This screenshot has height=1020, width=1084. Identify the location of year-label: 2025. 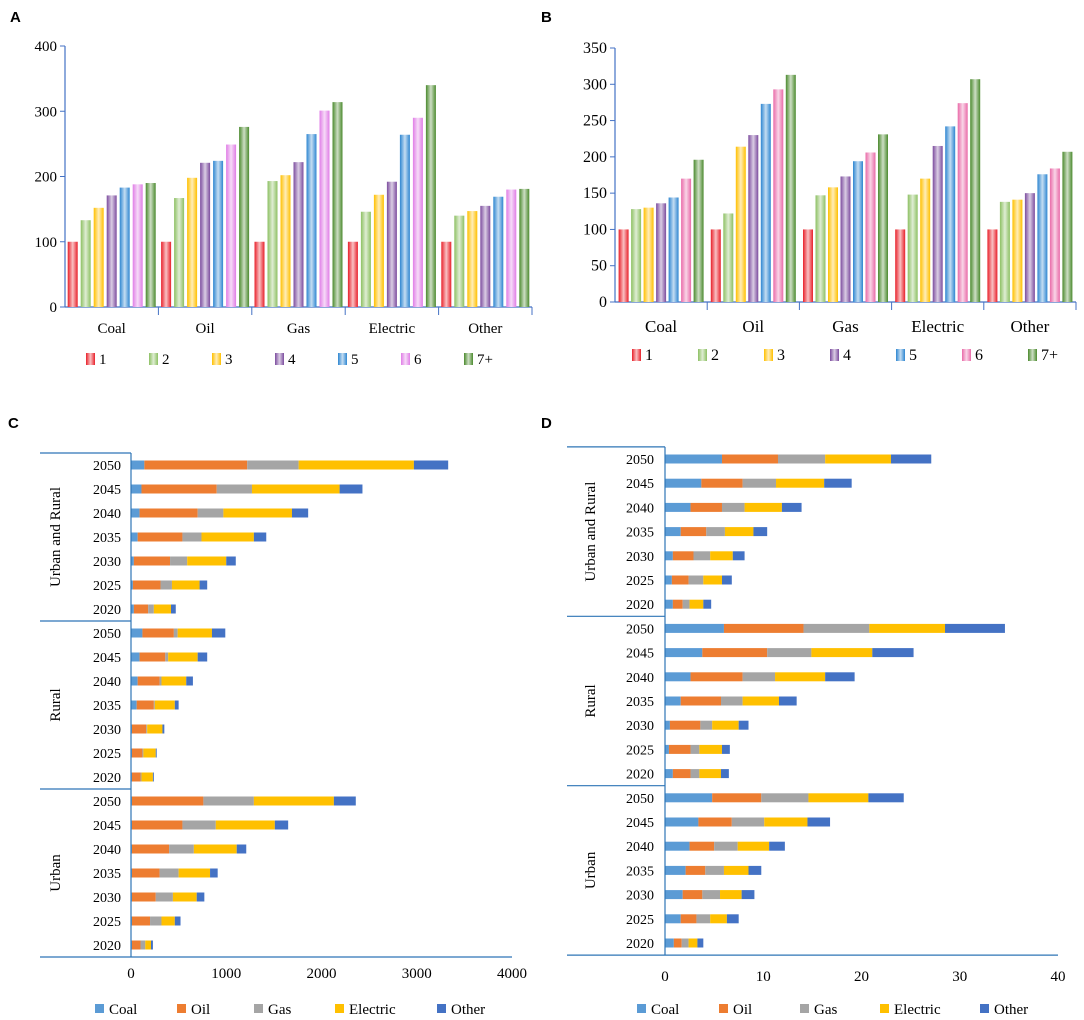
(640, 750).